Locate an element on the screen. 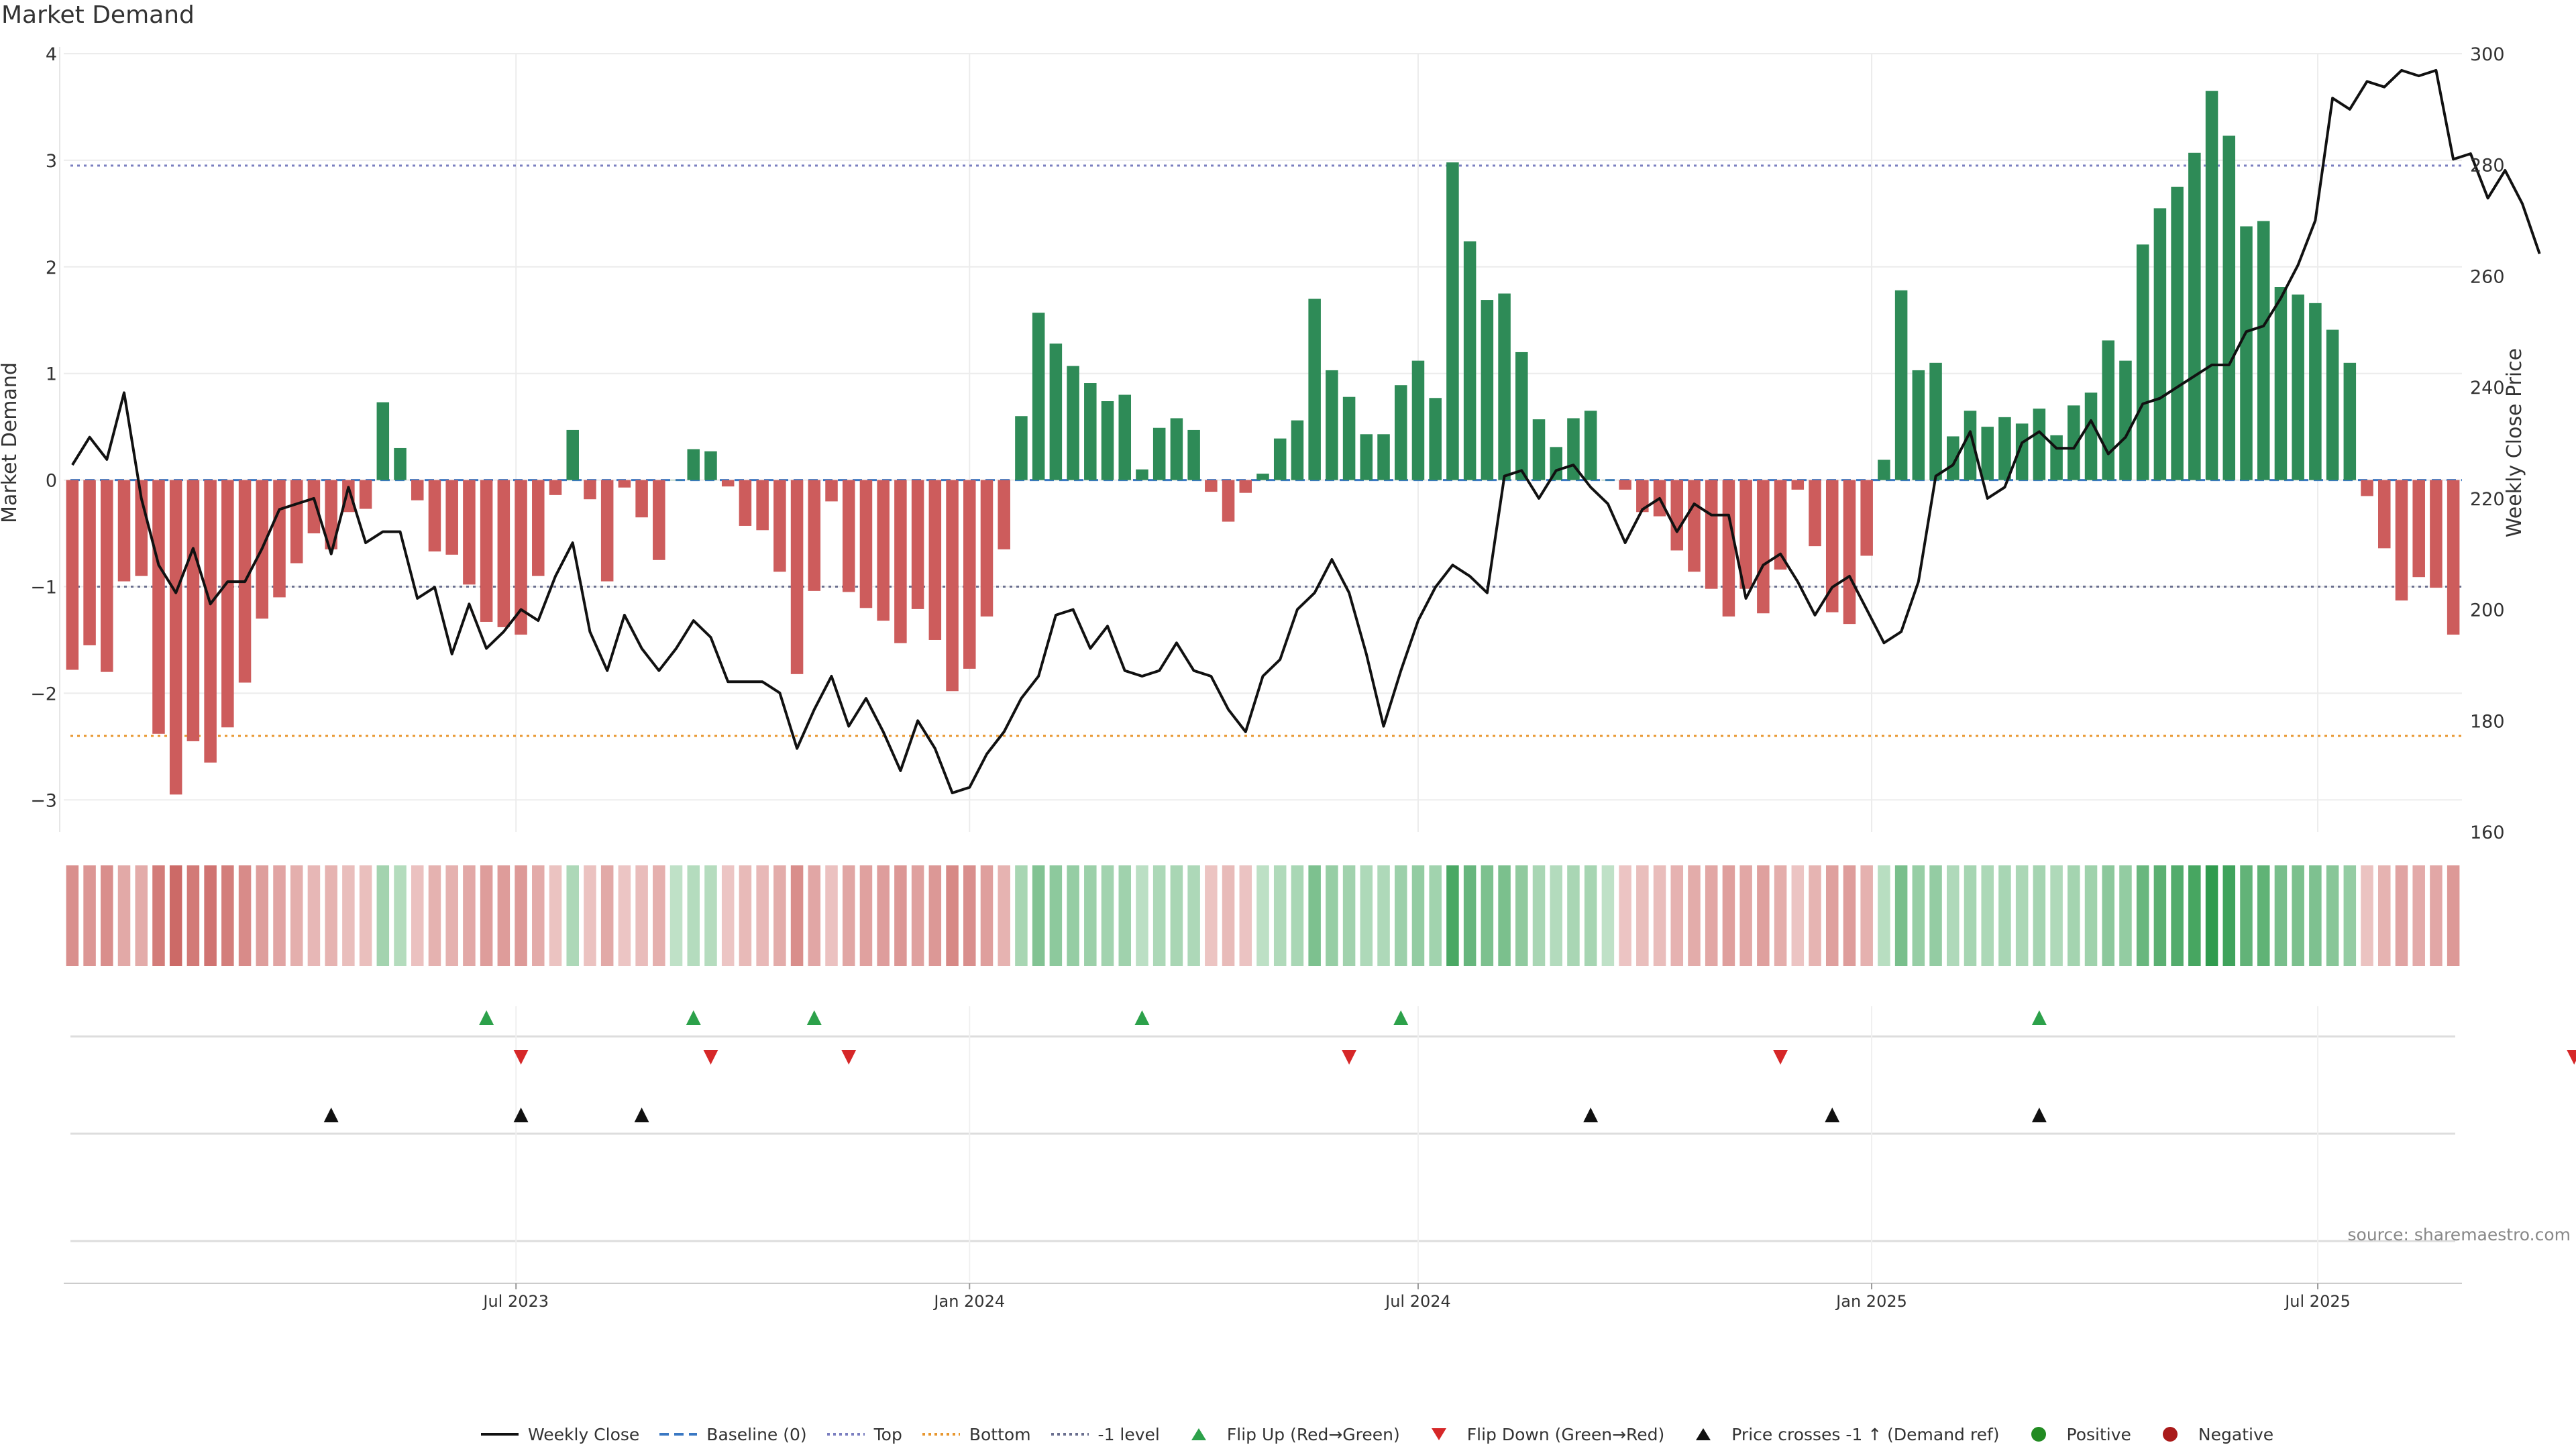 This screenshot has height=1449, width=2576. y-tick-right: 200 is located at coordinates (2487, 610).